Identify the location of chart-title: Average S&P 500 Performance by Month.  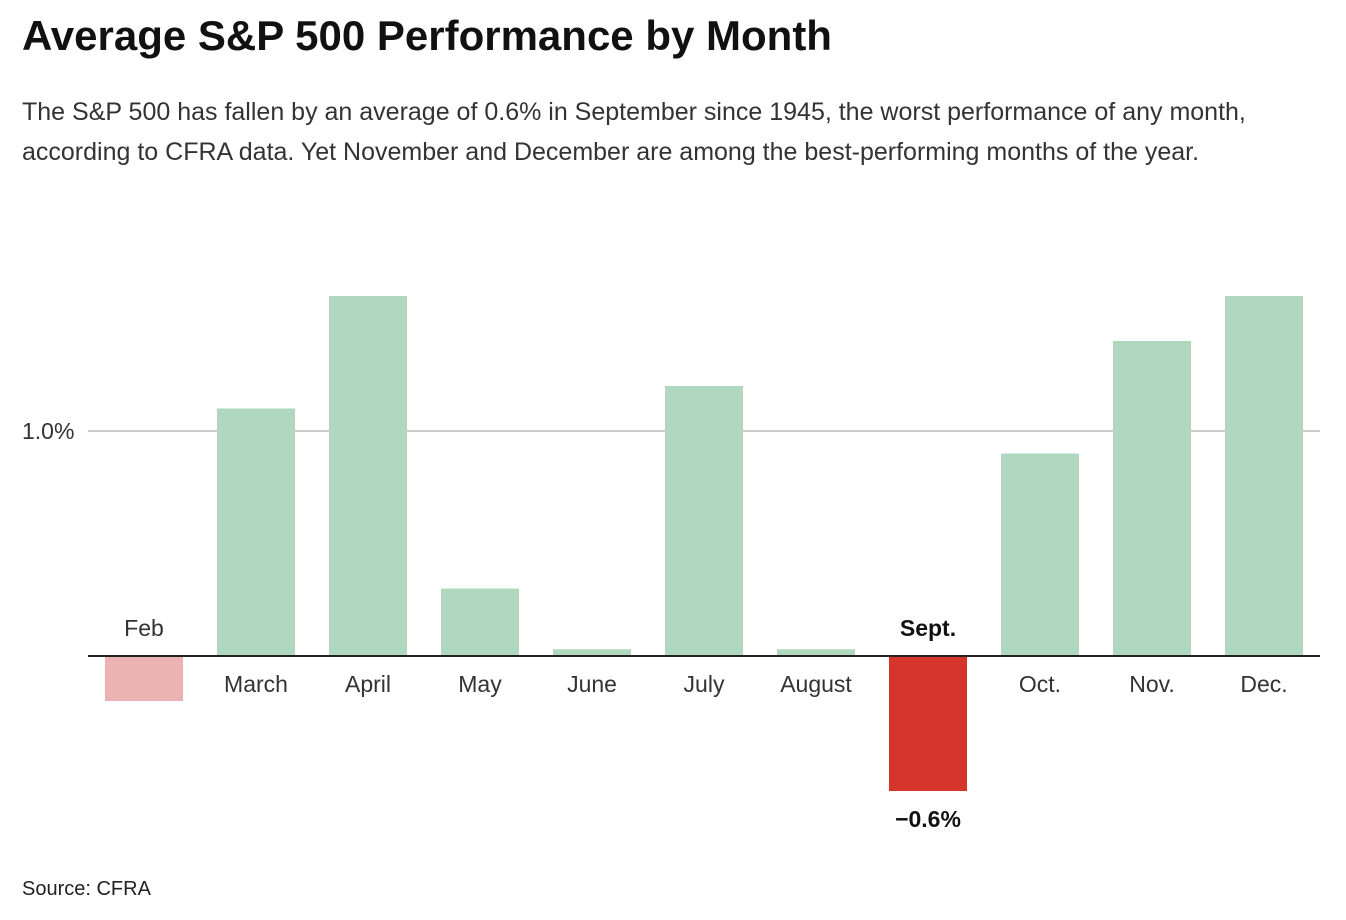
(427, 35).